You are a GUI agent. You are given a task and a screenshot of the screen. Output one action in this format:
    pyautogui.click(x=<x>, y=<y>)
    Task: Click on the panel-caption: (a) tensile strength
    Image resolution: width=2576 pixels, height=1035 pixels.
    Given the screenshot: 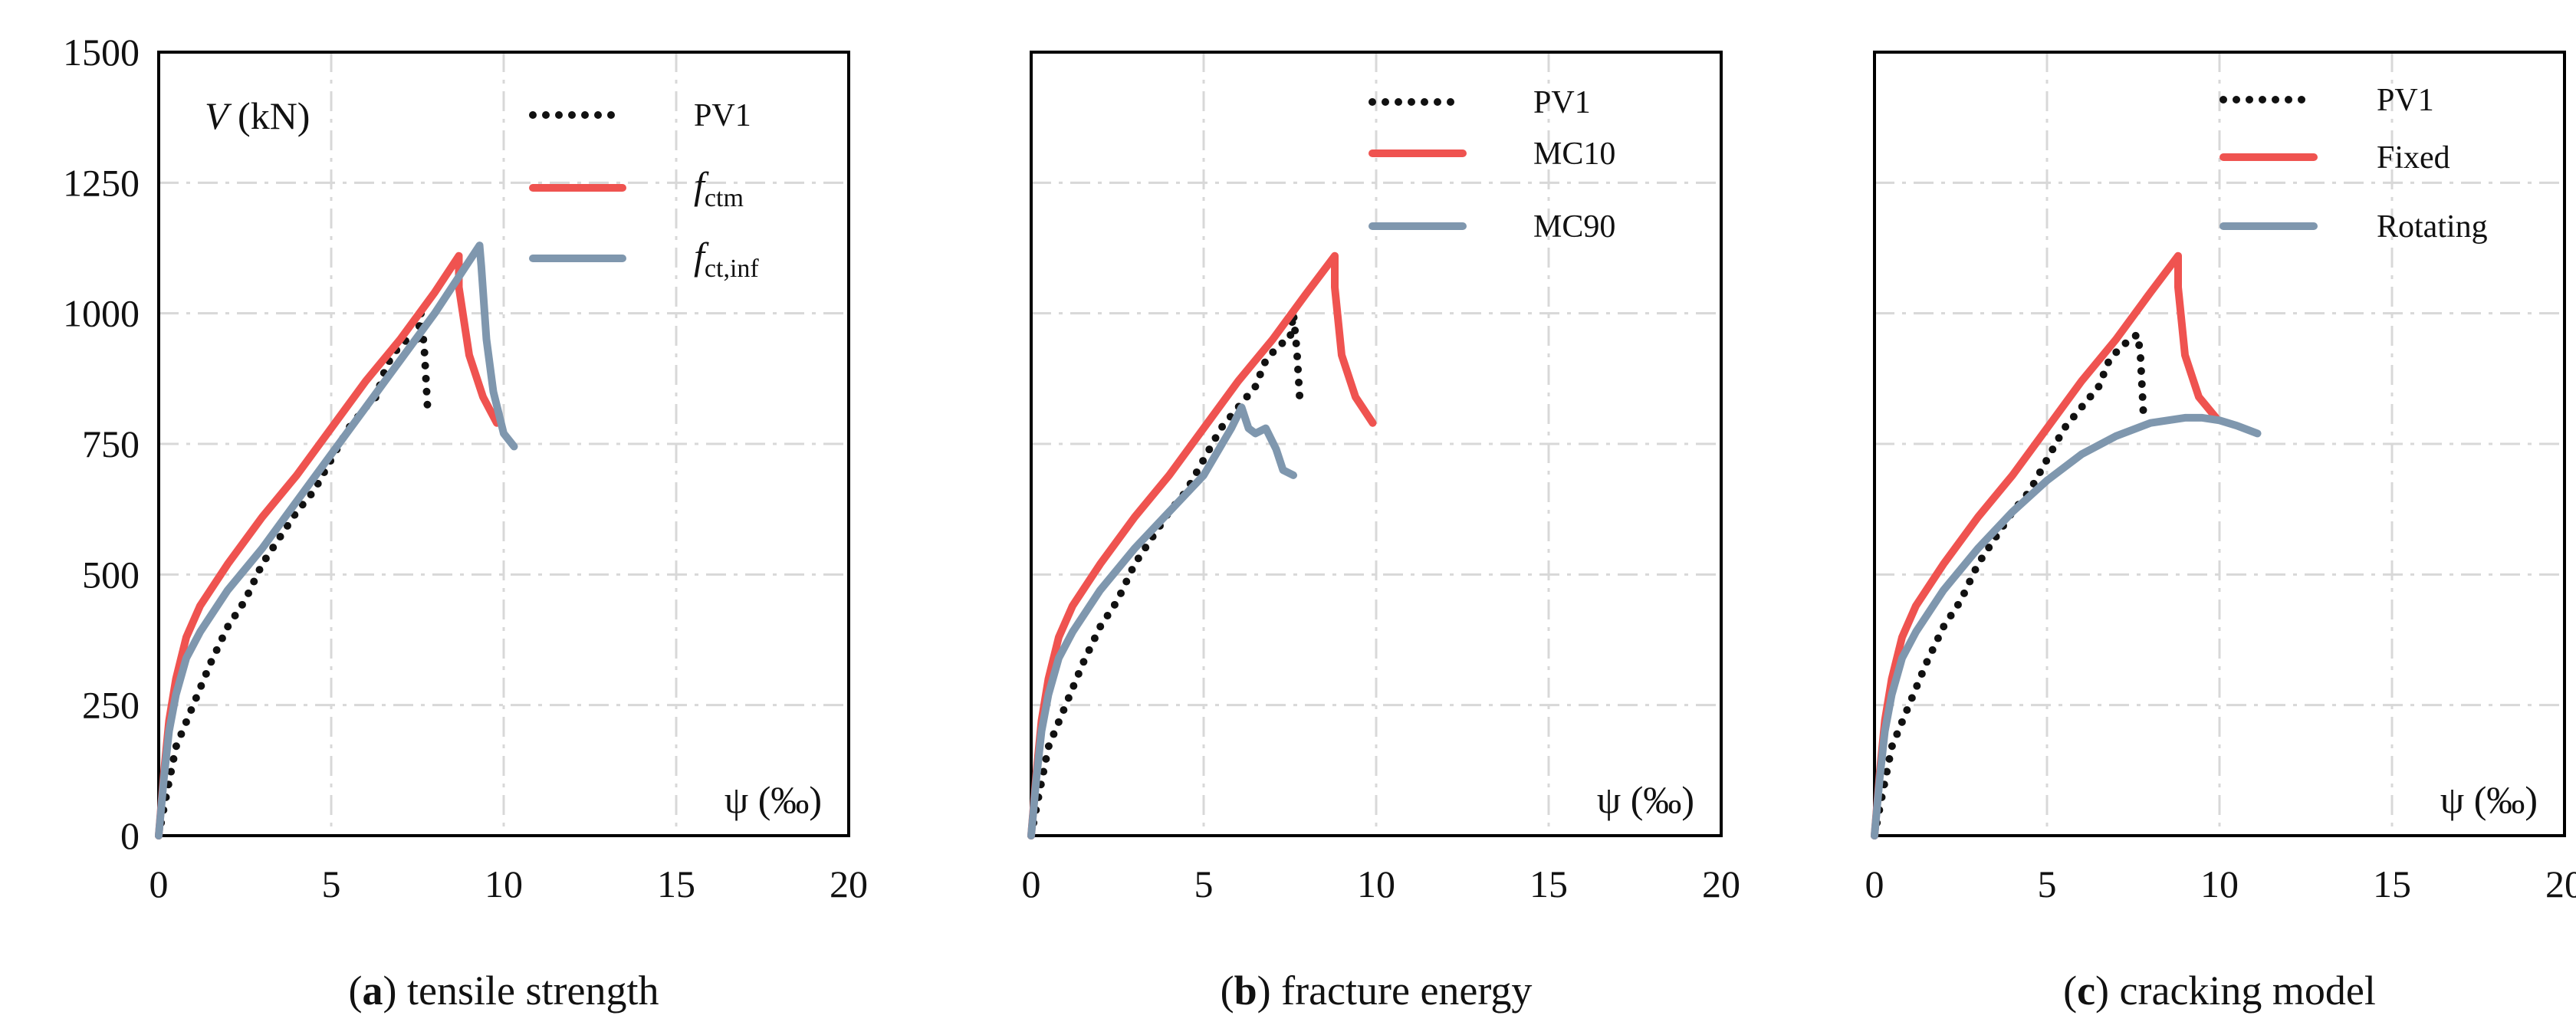 What is the action you would take?
    pyautogui.click(x=504, y=991)
    